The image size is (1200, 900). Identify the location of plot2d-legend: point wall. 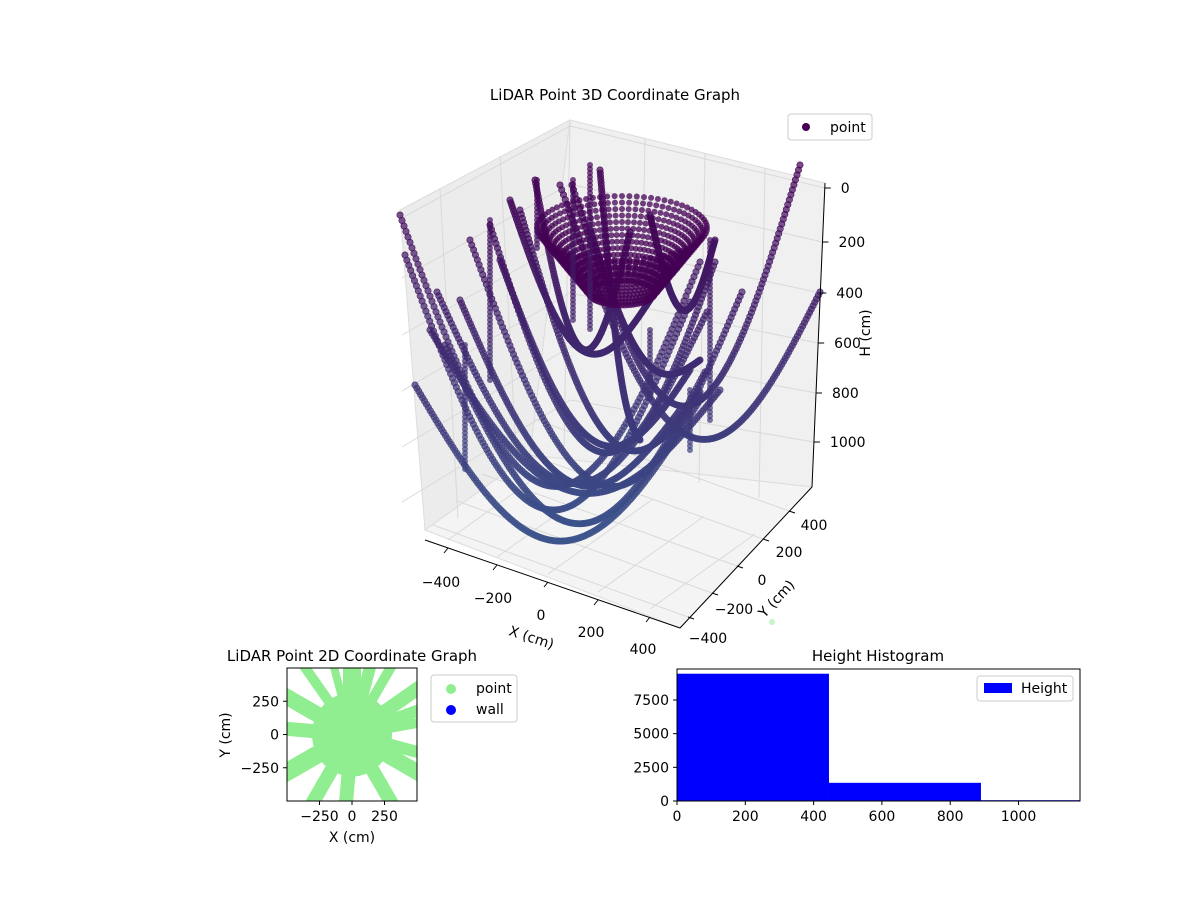
(474, 698).